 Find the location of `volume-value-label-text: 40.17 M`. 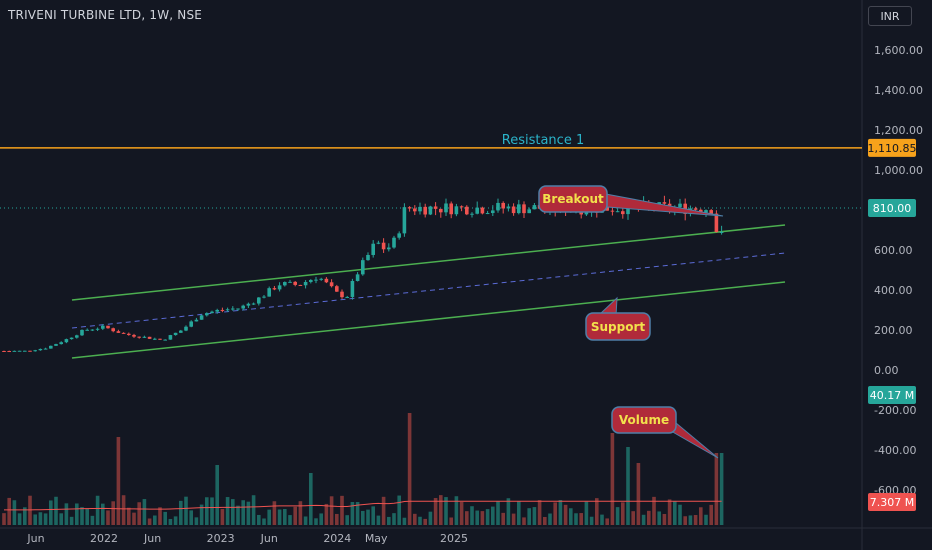

volume-value-label-text: 40.17 M is located at coordinates (892, 395).